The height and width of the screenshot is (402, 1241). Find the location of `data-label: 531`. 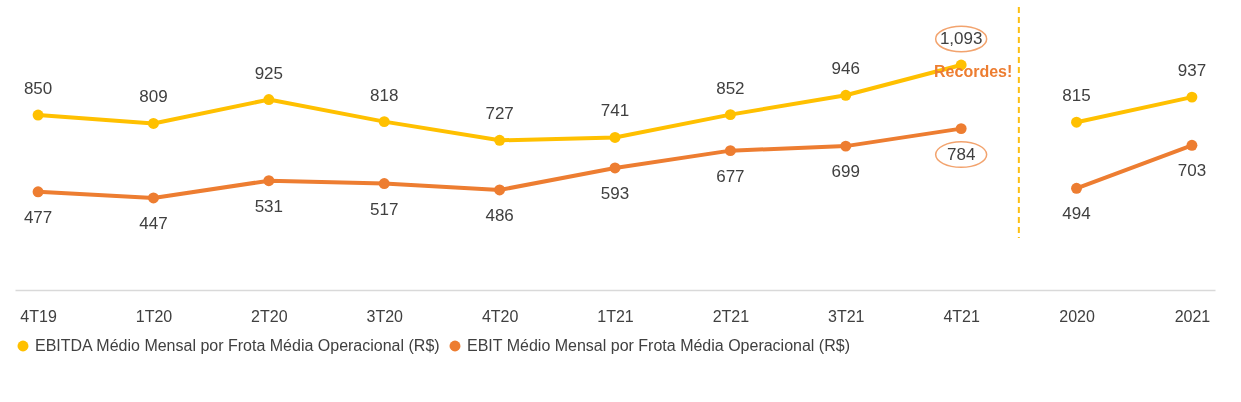

data-label: 531 is located at coordinates (269, 206).